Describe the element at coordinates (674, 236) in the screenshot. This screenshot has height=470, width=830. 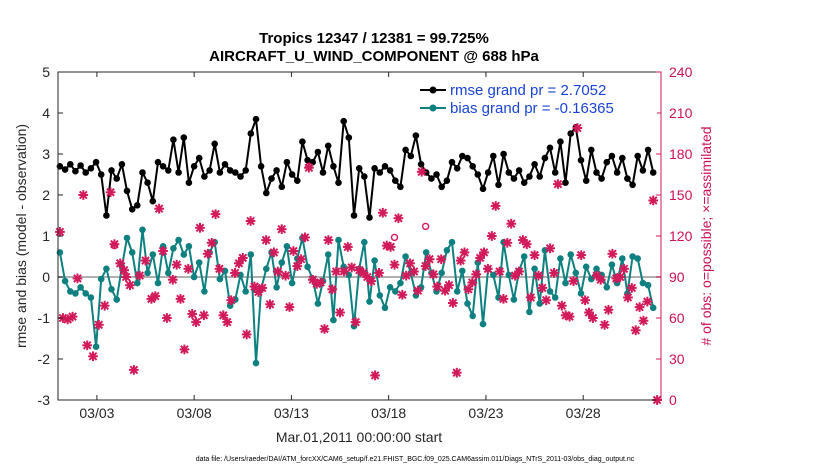
I see `right-axis: 0 30 60 90 120 150 180 210 240` at that location.